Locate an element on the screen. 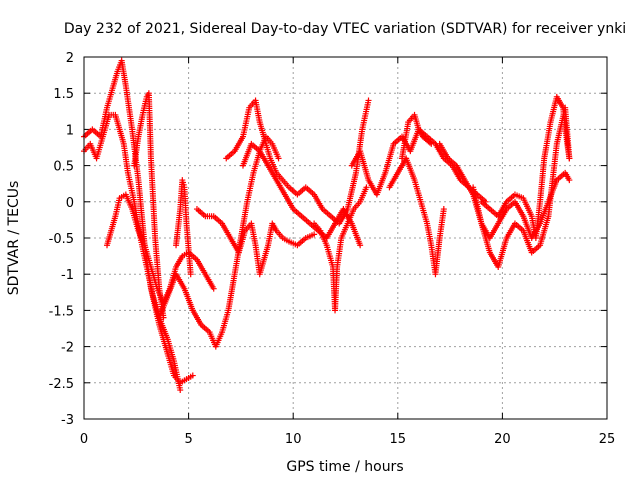 The width and height of the screenshot is (640, 480). x-tick-label: 25 is located at coordinates (607, 439).